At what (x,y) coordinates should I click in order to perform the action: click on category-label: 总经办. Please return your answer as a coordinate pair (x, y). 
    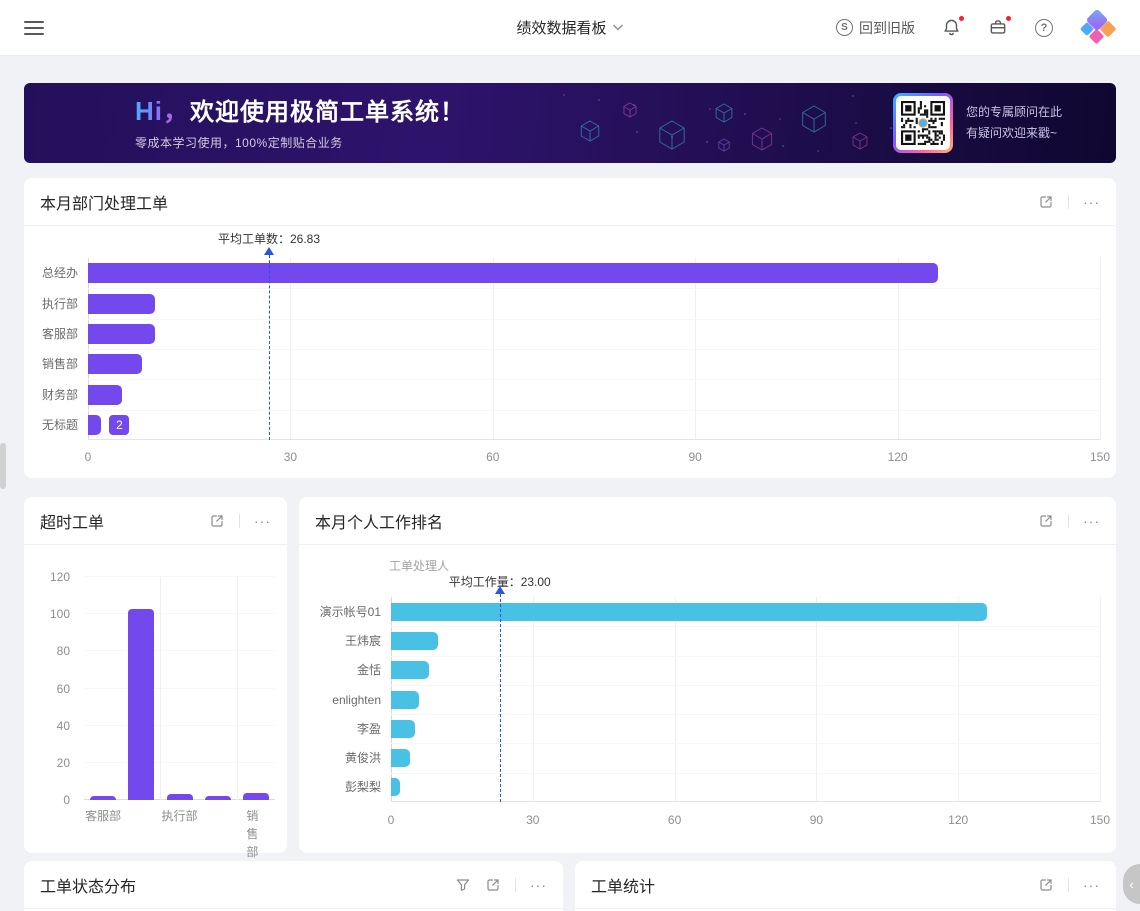
    Looking at the image, I should click on (59, 273).